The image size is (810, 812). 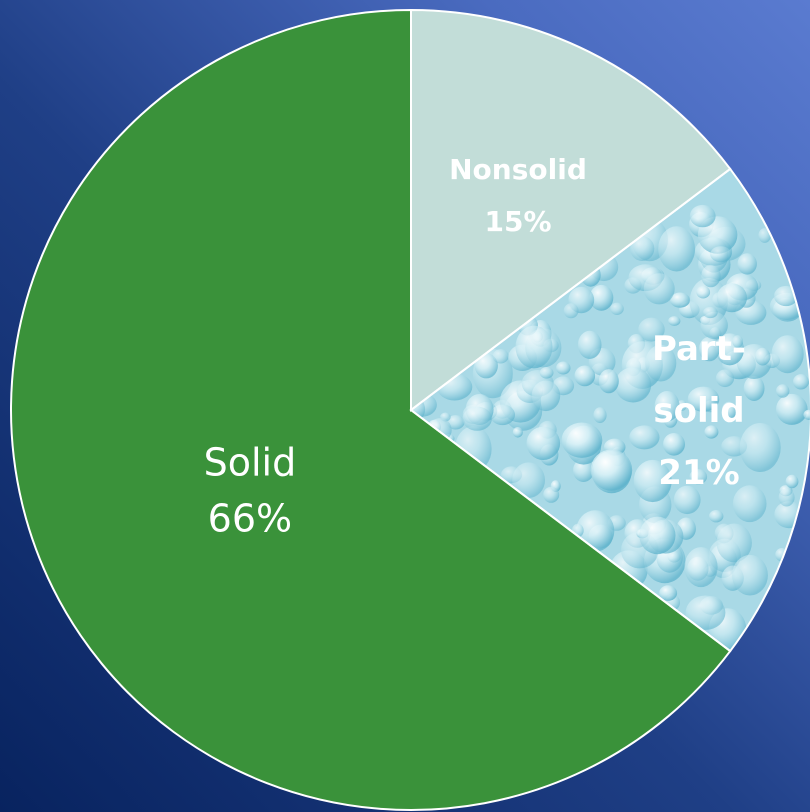 I want to click on slice-percent-label: 15%, so click(x=517, y=221).